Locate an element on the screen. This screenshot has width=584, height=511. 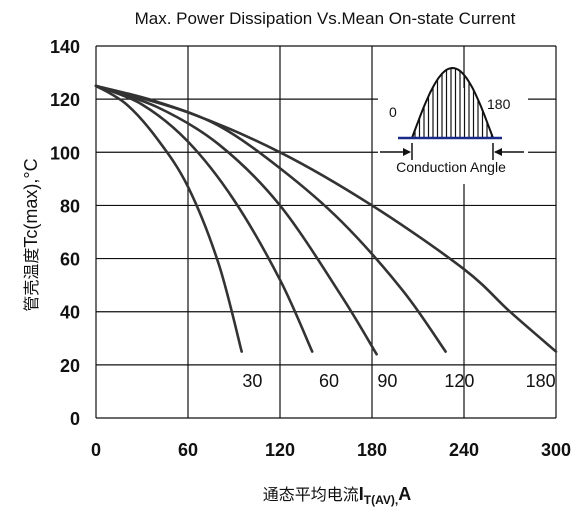
inset-sine-wave is located at coordinates (452, 102).